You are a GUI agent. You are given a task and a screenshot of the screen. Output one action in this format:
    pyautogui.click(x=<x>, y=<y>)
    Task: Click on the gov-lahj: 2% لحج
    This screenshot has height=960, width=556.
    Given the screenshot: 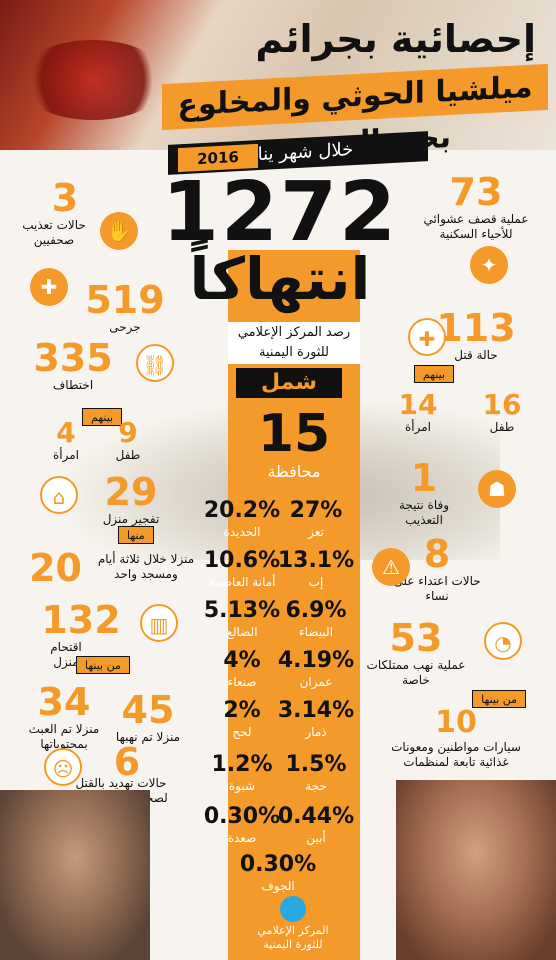 What is the action you would take?
    pyautogui.click(x=242, y=718)
    